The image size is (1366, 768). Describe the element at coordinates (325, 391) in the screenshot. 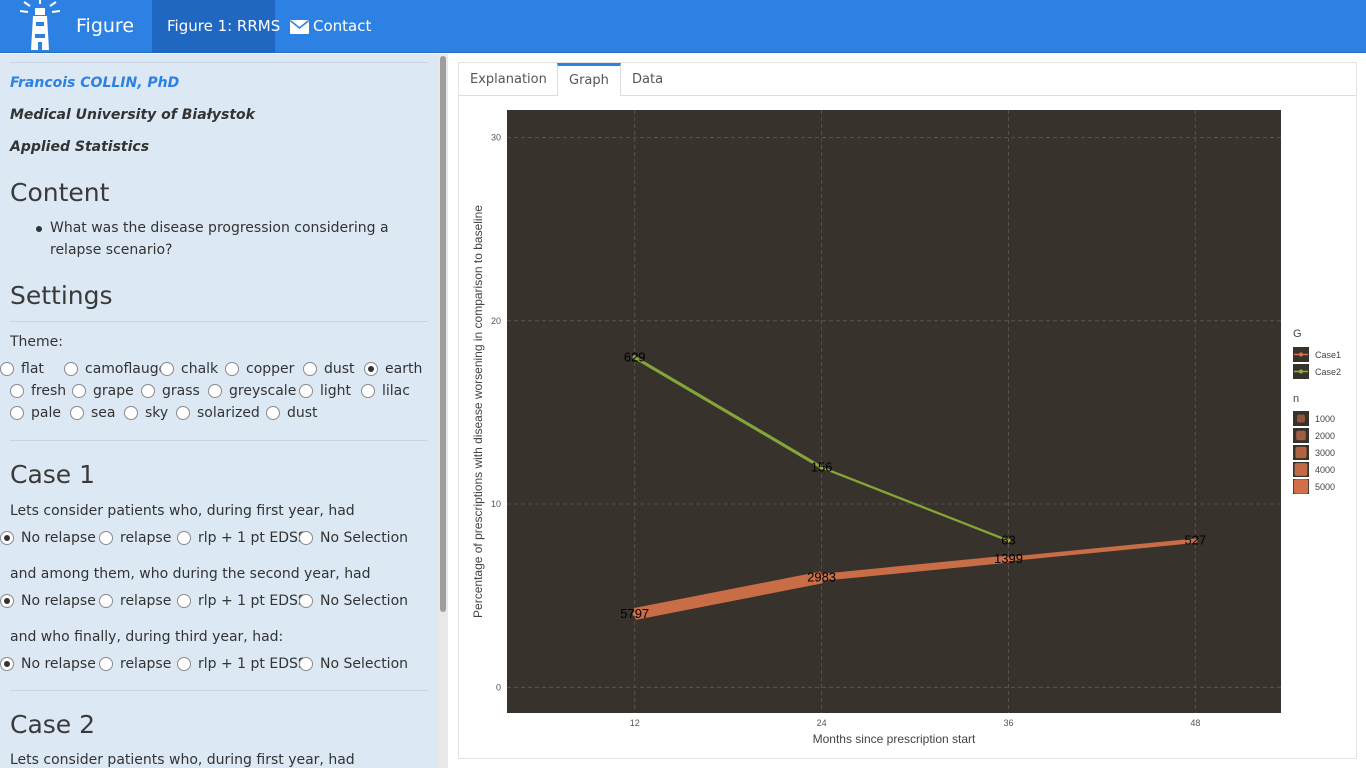

I see `theme-radio-light: light` at that location.